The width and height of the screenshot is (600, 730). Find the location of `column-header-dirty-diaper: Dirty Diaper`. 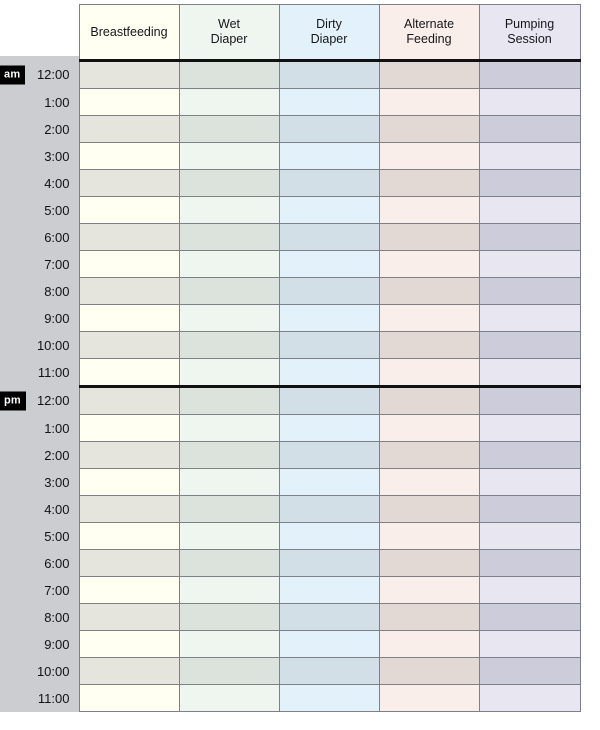

column-header-dirty-diaper: Dirty Diaper is located at coordinates (329, 33).